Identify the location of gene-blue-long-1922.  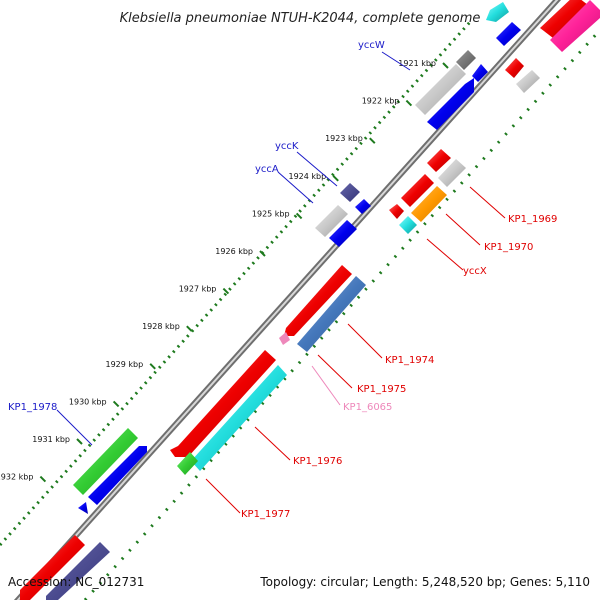
(450, 104).